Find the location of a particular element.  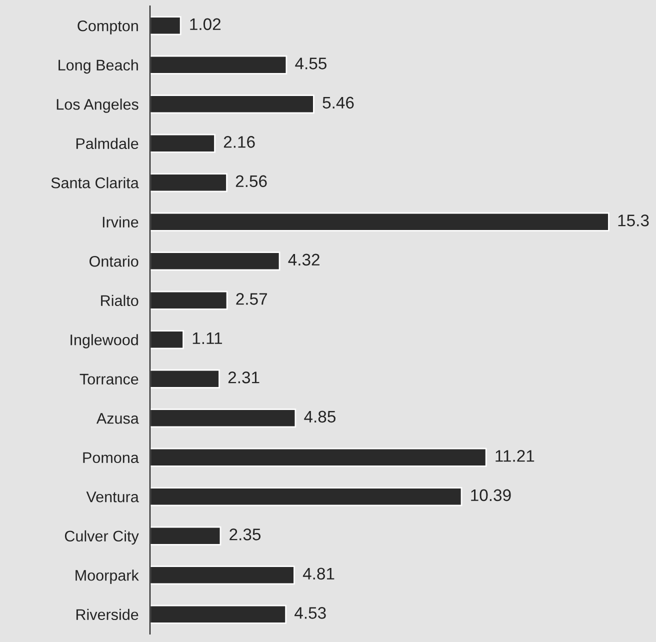

y-tick-label: Compton is located at coordinates (108, 27).